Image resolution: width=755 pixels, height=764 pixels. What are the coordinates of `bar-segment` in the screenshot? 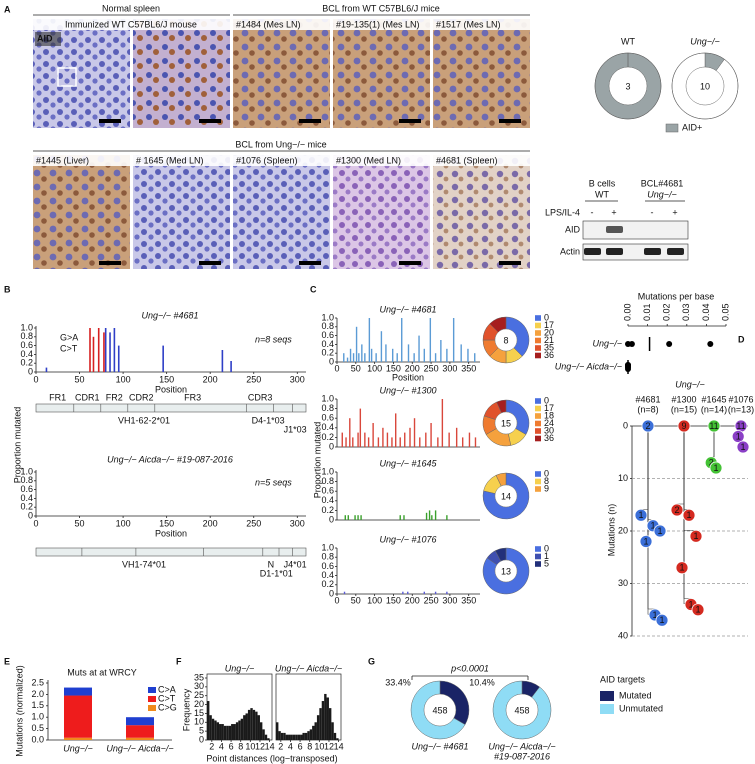 It's located at (140, 731).